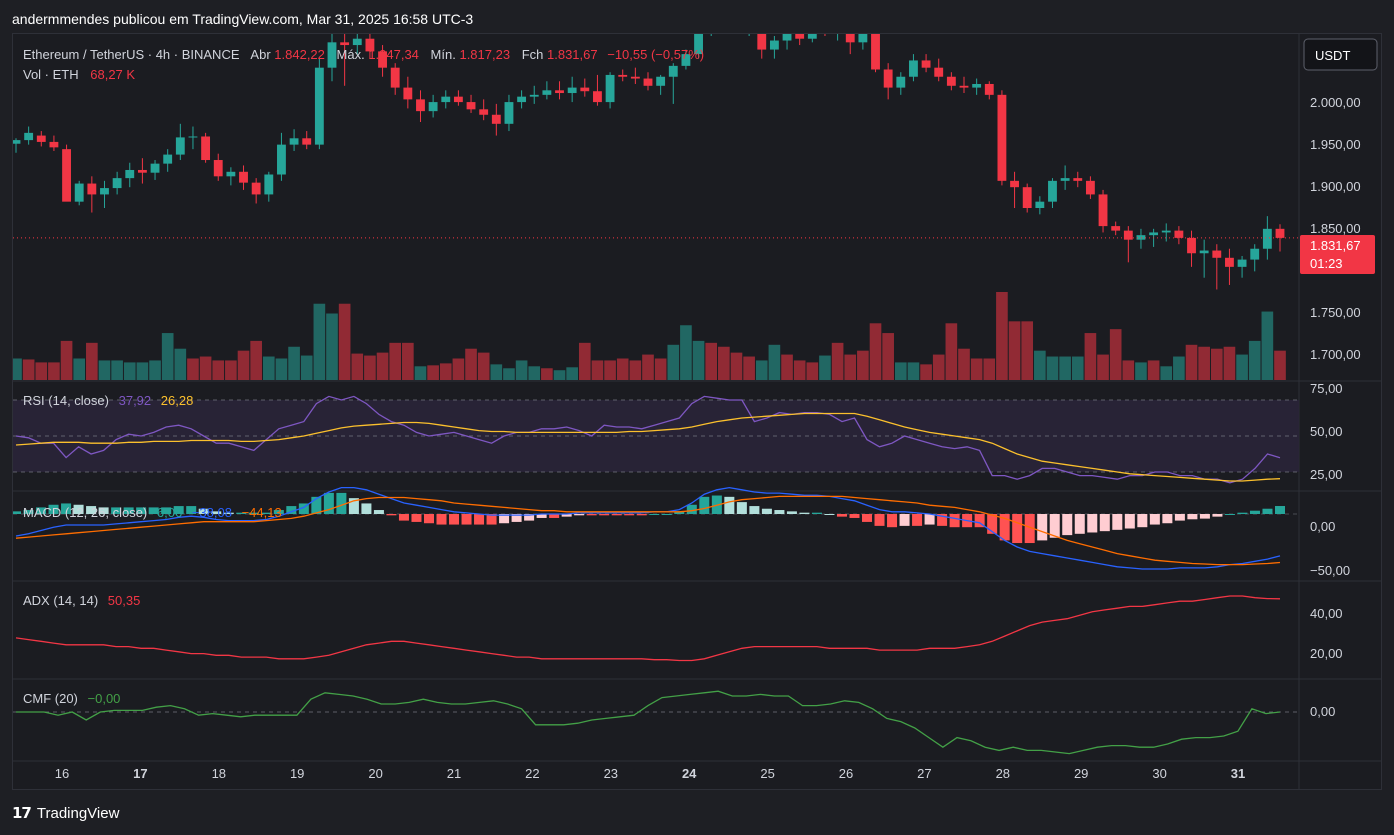  I want to click on price-axis-label: 1.700,00, so click(1335, 354).